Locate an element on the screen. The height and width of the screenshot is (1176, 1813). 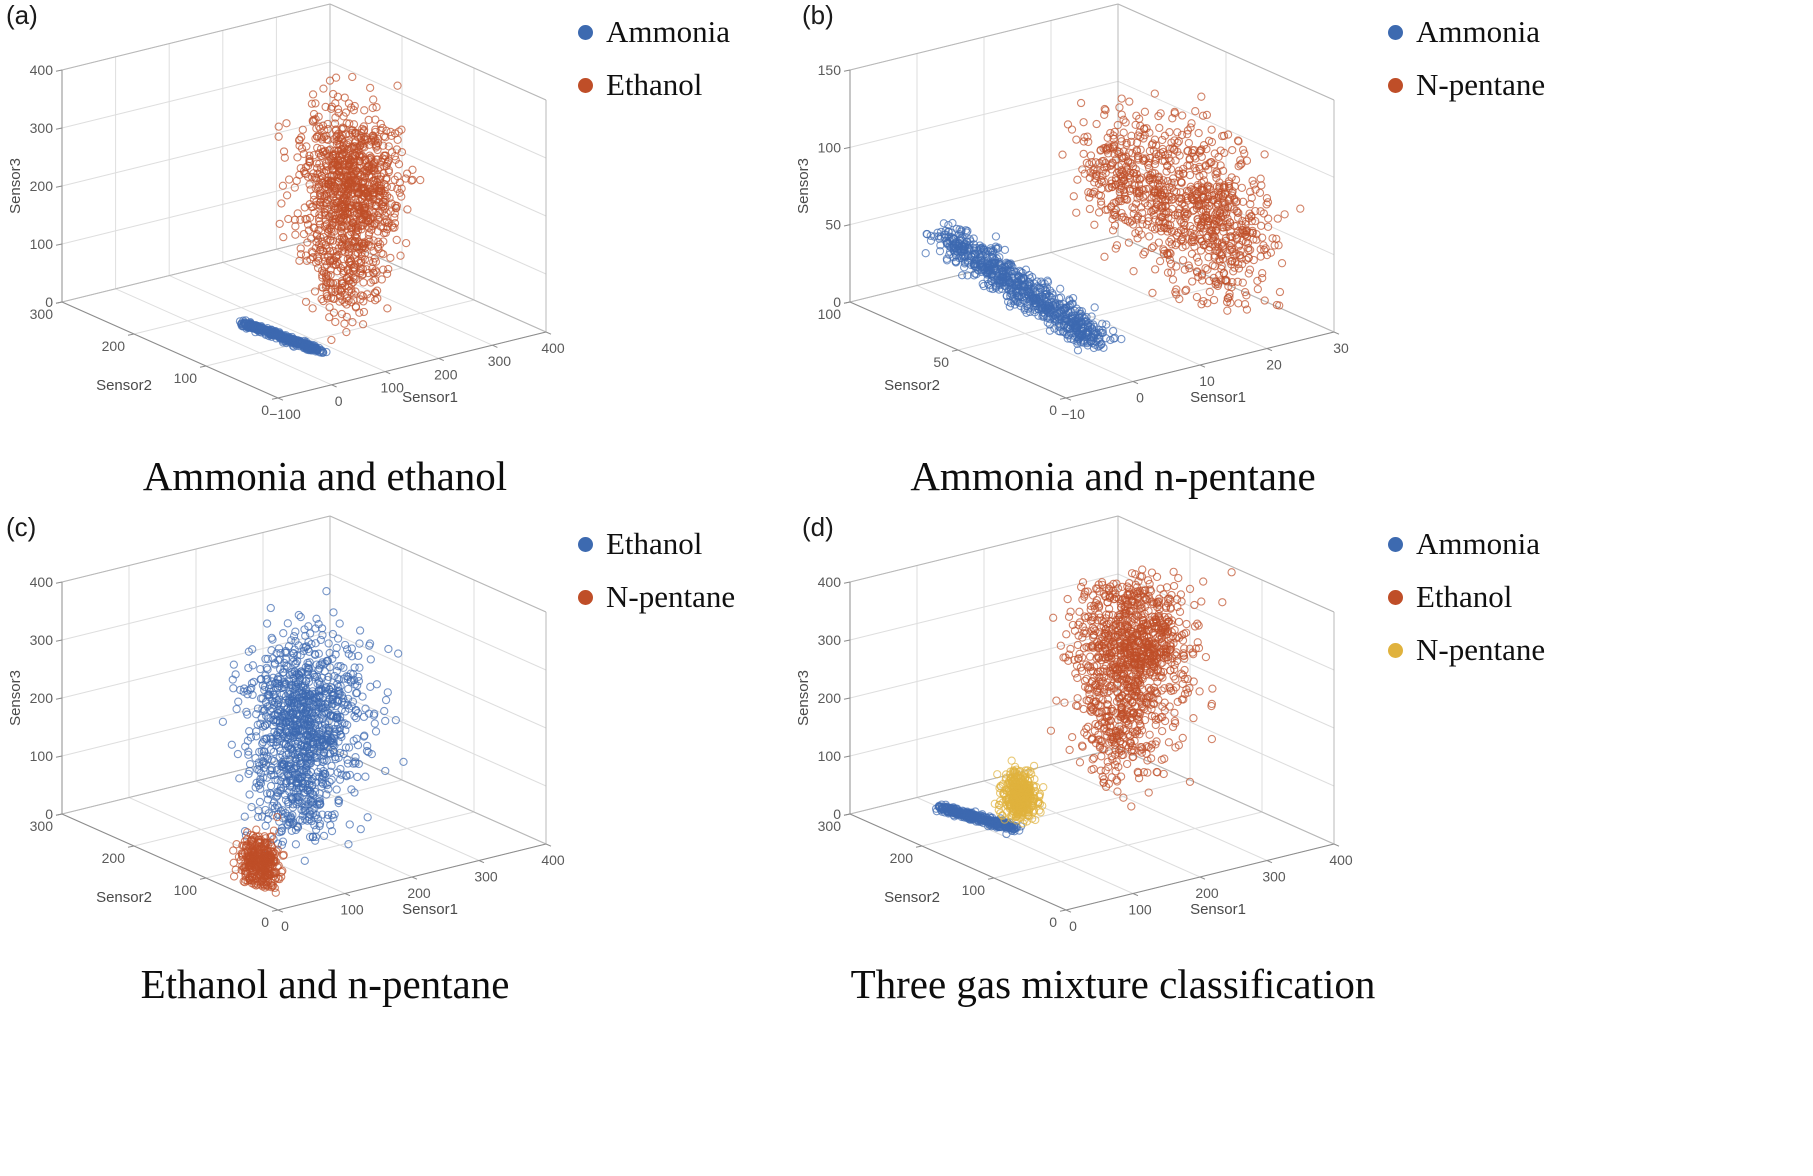
legend-a: Ammonia Ethanol is located at coordinates (654, 58).